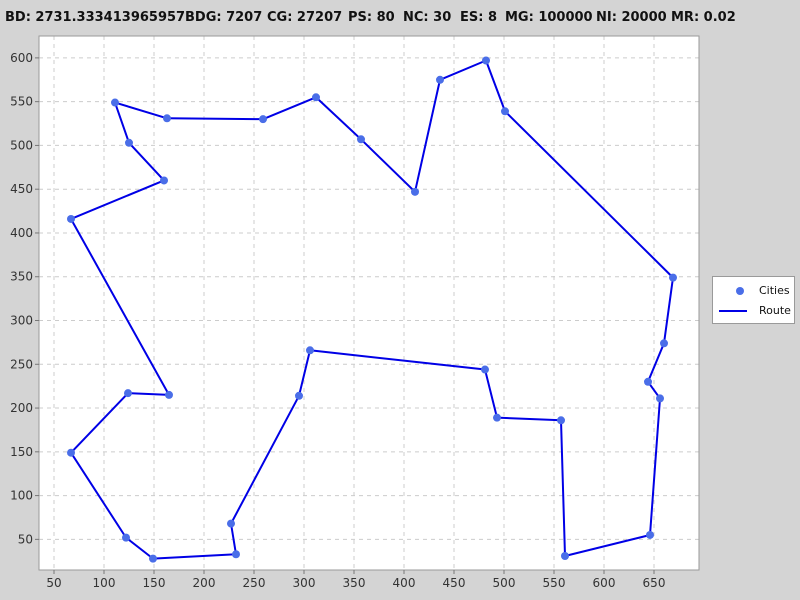 This screenshot has height=600, width=800. I want to click on city-marker-icon, so click(740, 291).